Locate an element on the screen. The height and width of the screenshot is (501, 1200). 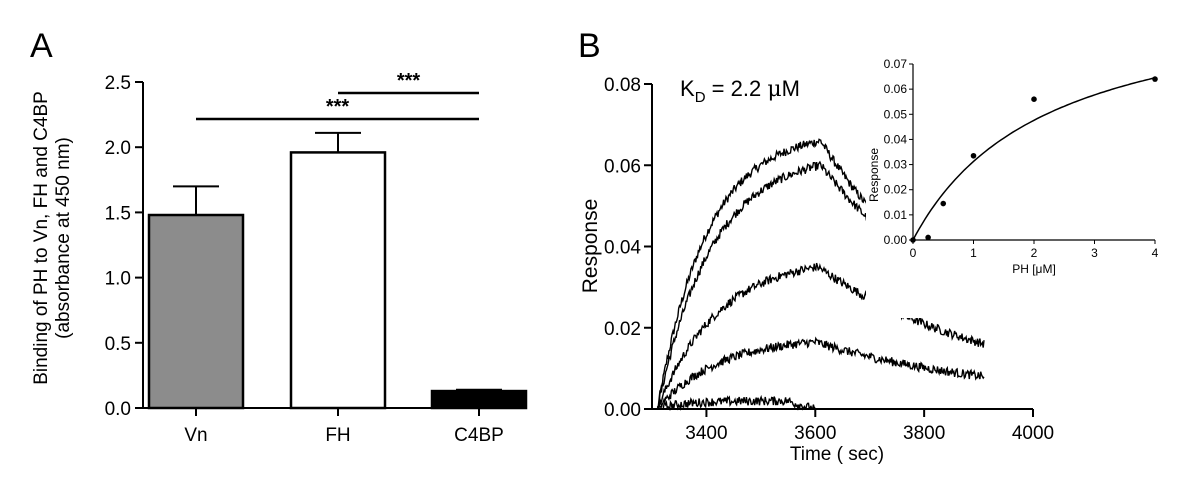
x-tick-label-vn: Vn is located at coordinates (195, 435).